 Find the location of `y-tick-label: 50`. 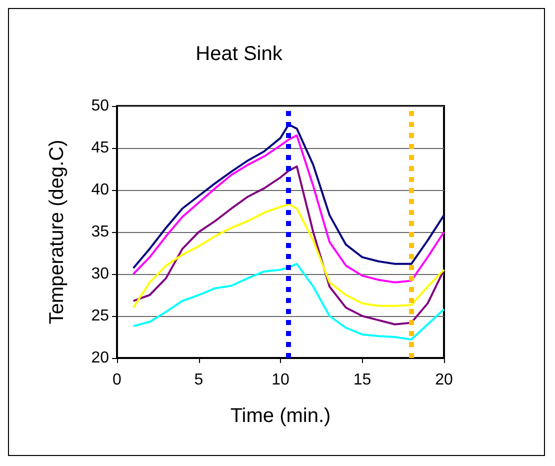

y-tick-label: 50 is located at coordinates (100, 106).